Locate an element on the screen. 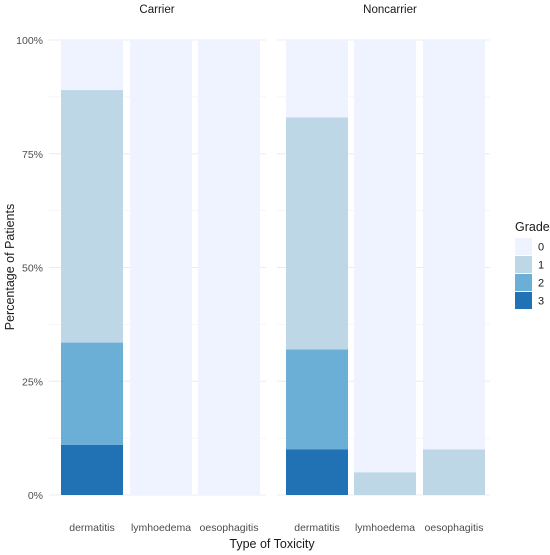 The width and height of the screenshot is (550, 555). y-tick-label: 75% is located at coordinates (32, 155).